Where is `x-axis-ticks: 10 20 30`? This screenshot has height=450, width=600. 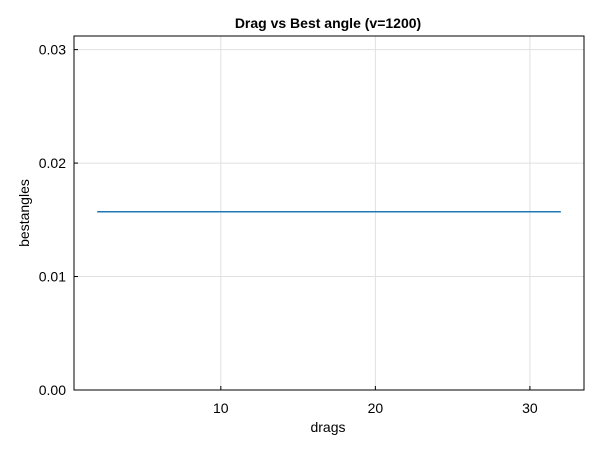 x-axis-ticks: 10 20 30 is located at coordinates (375, 401).